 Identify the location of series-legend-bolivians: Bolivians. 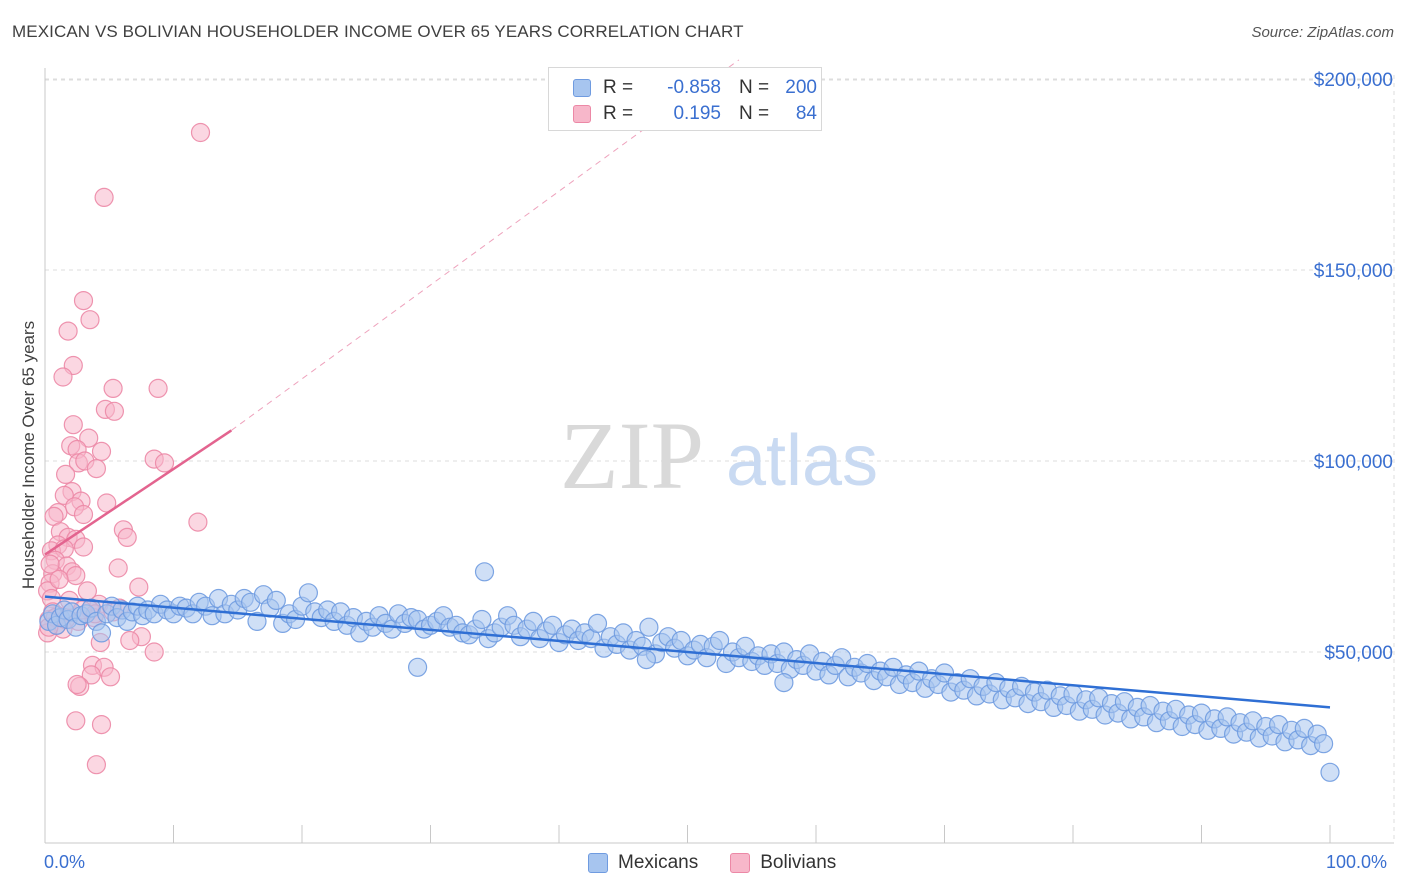
(783, 863).